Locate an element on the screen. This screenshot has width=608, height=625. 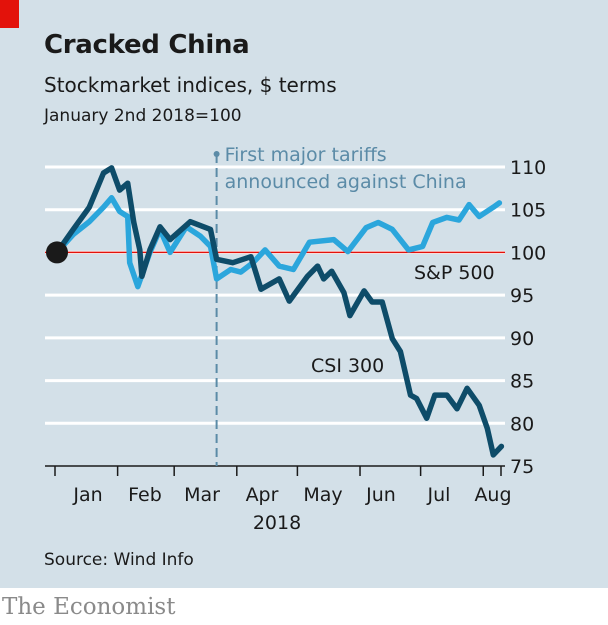
series-label-csi300: CSI 300 is located at coordinates (347, 366).